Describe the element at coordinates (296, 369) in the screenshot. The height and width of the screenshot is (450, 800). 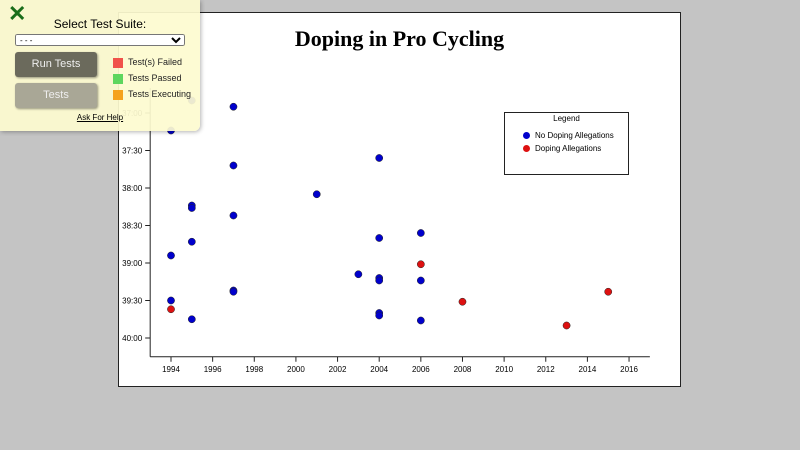
I see `x-tick-label: 2000` at that location.